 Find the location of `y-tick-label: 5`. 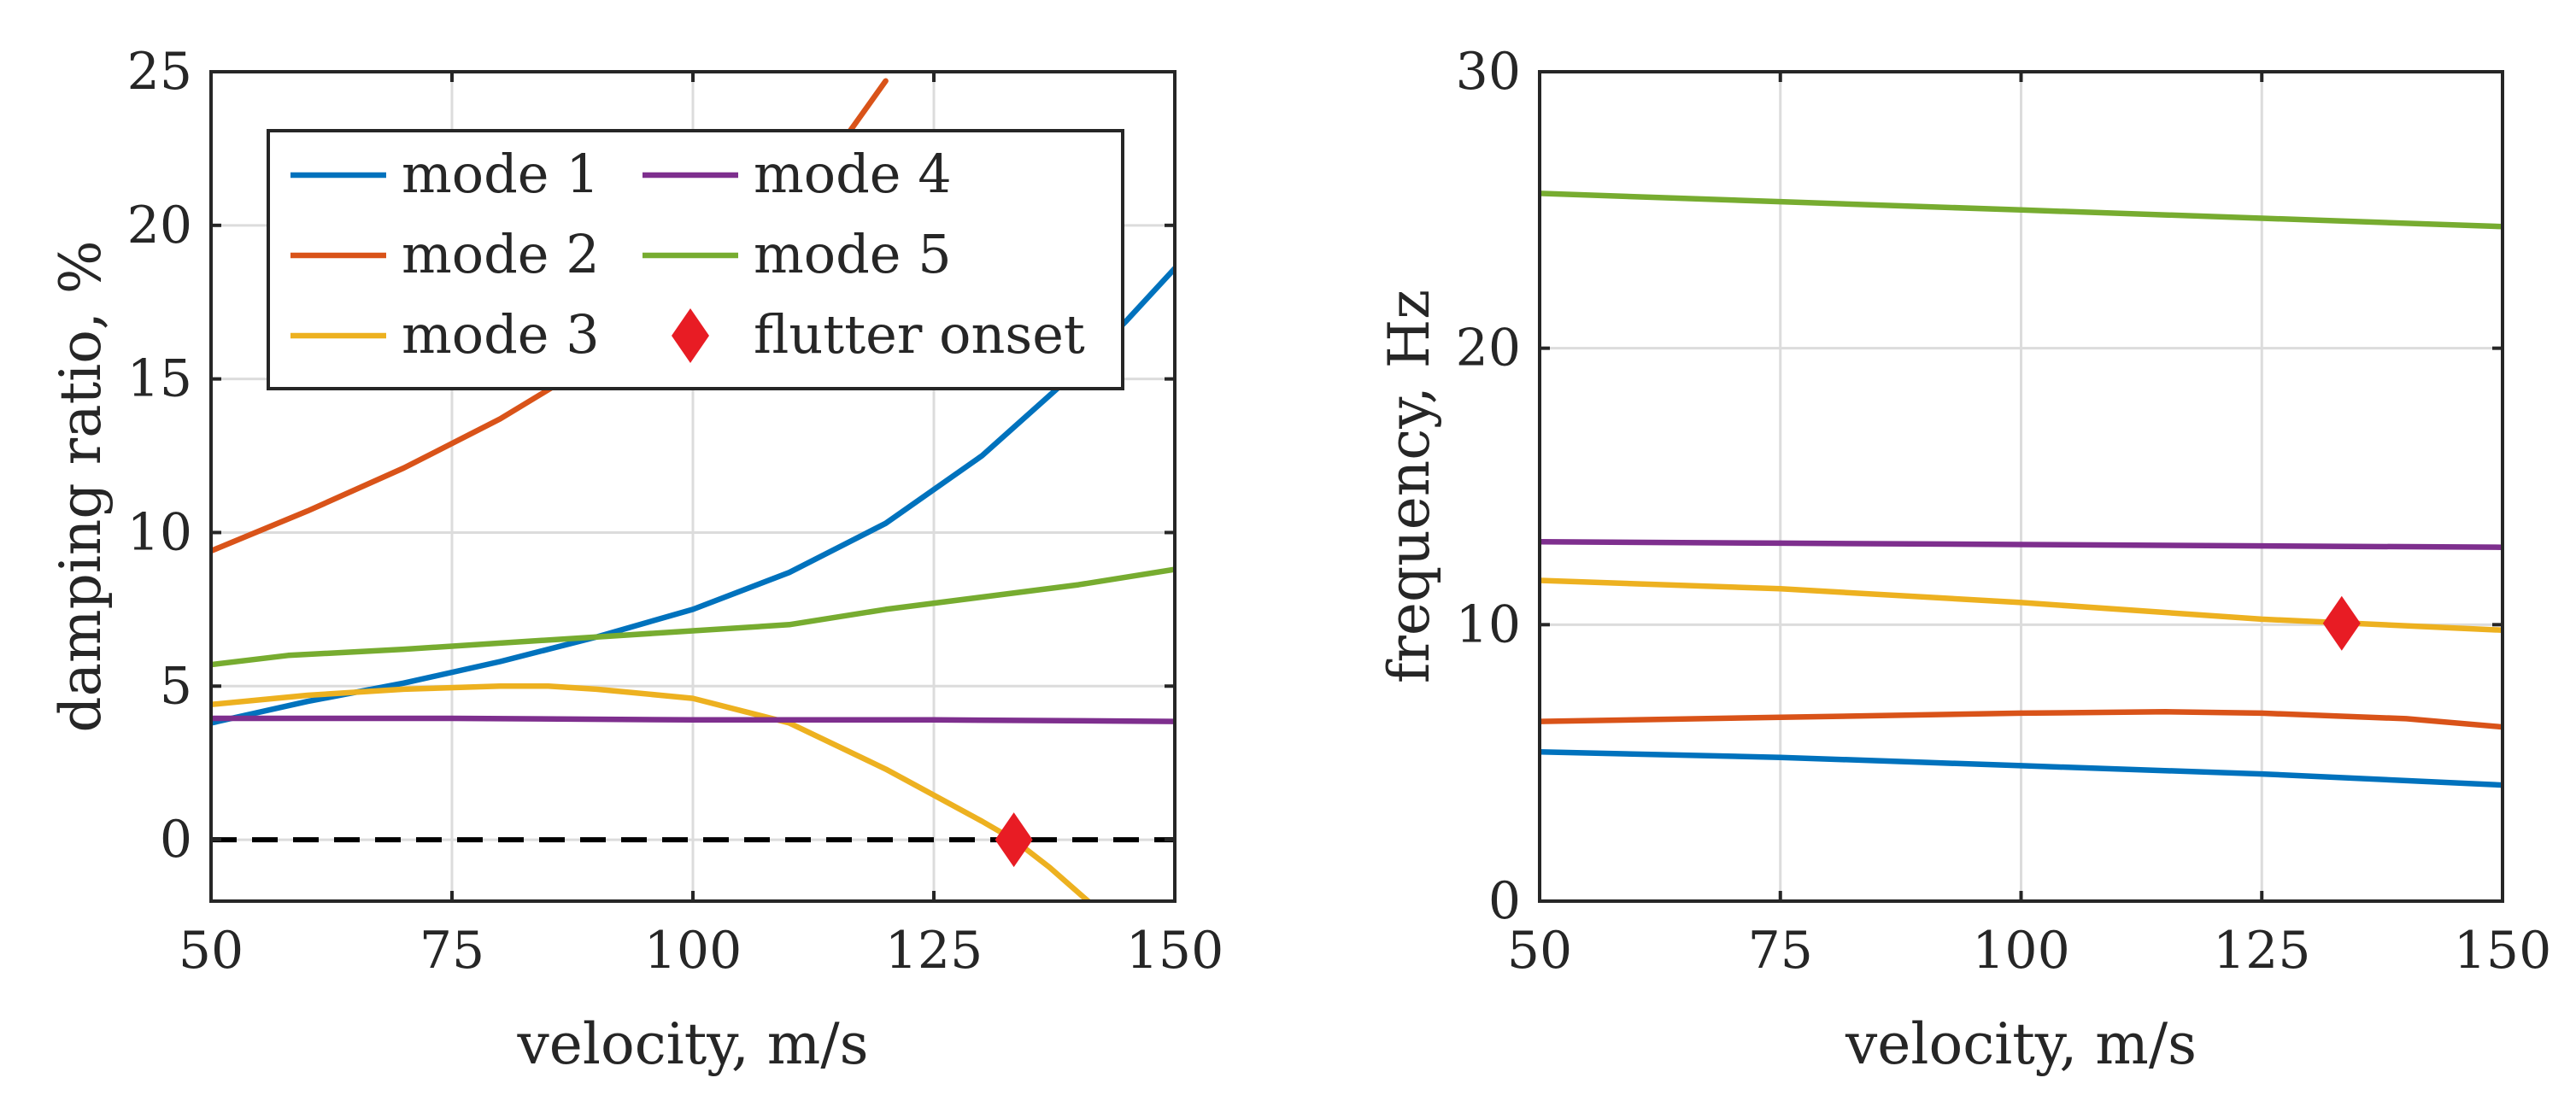

y-tick-label: 5 is located at coordinates (176, 686).